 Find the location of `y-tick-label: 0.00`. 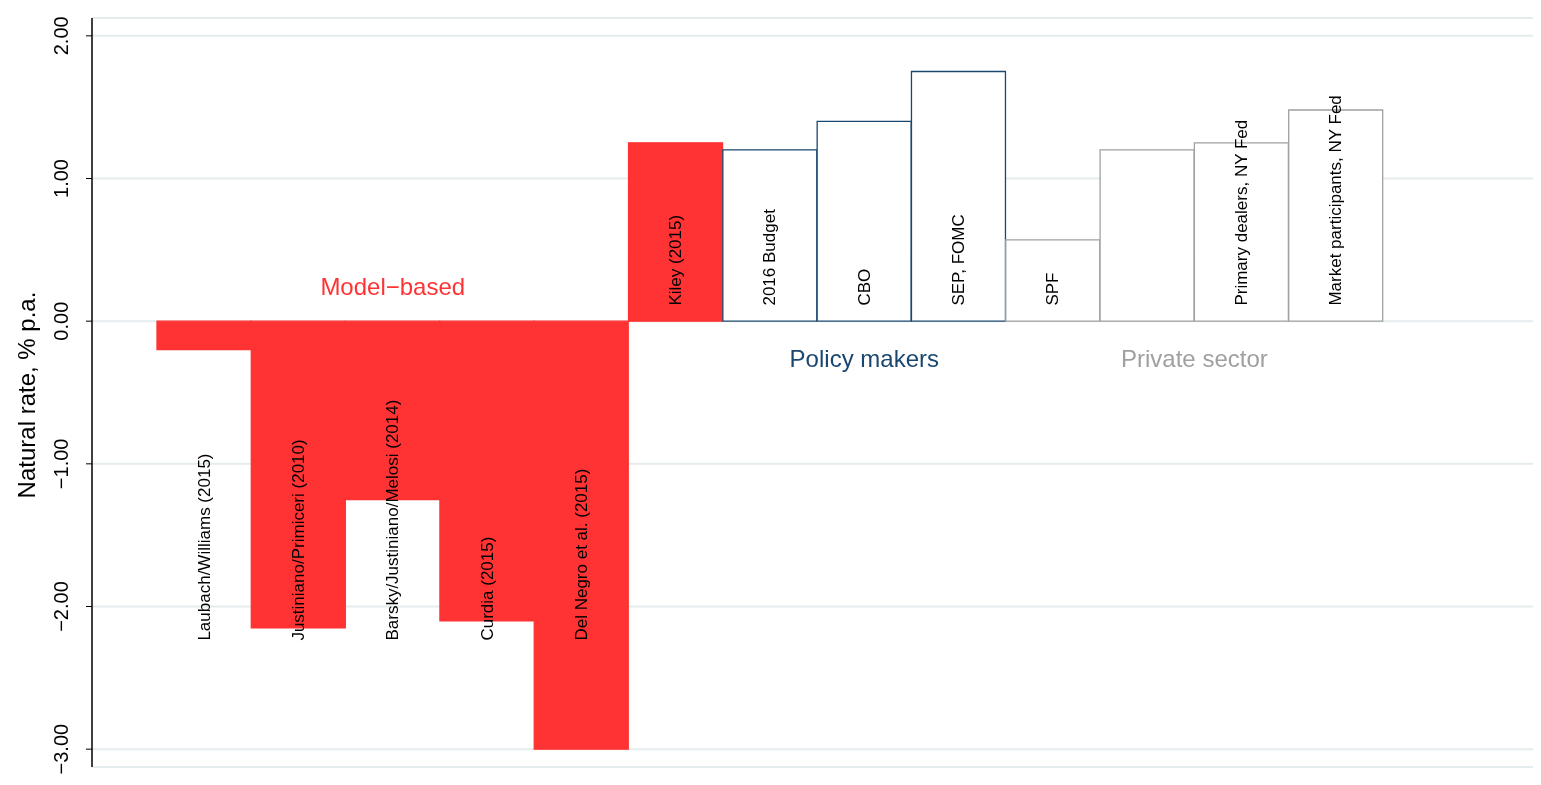

y-tick-label: 0.00 is located at coordinates (61, 321).